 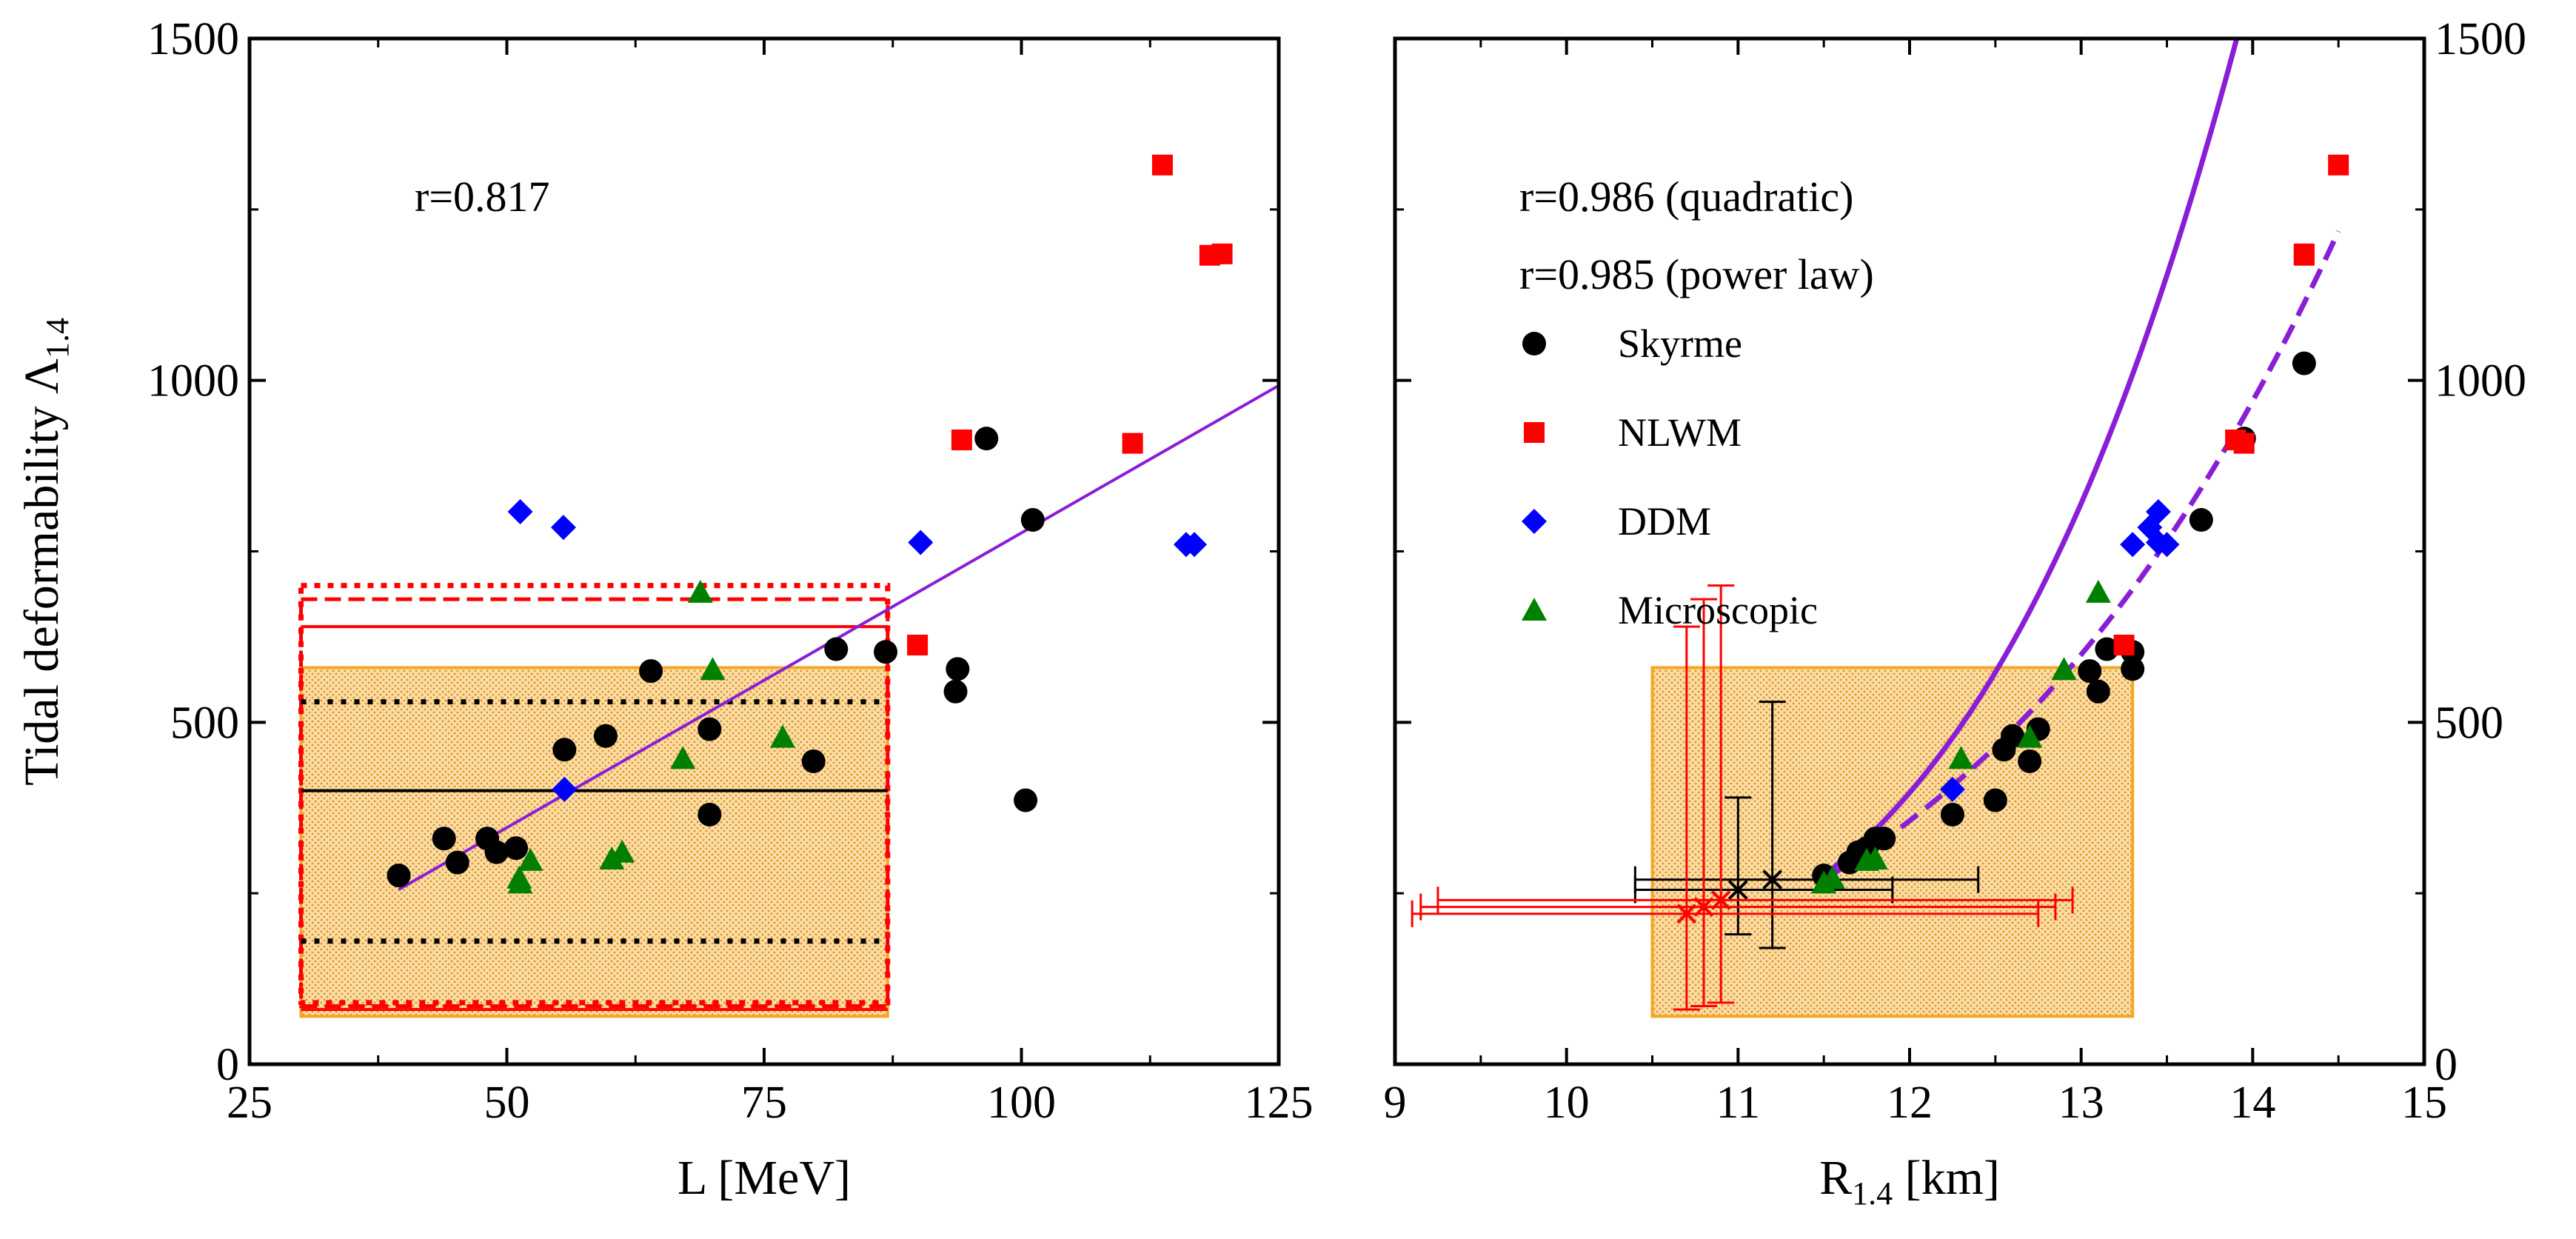 I want to click on legend-label-microscopic: Microscopic, so click(x=1718, y=610).